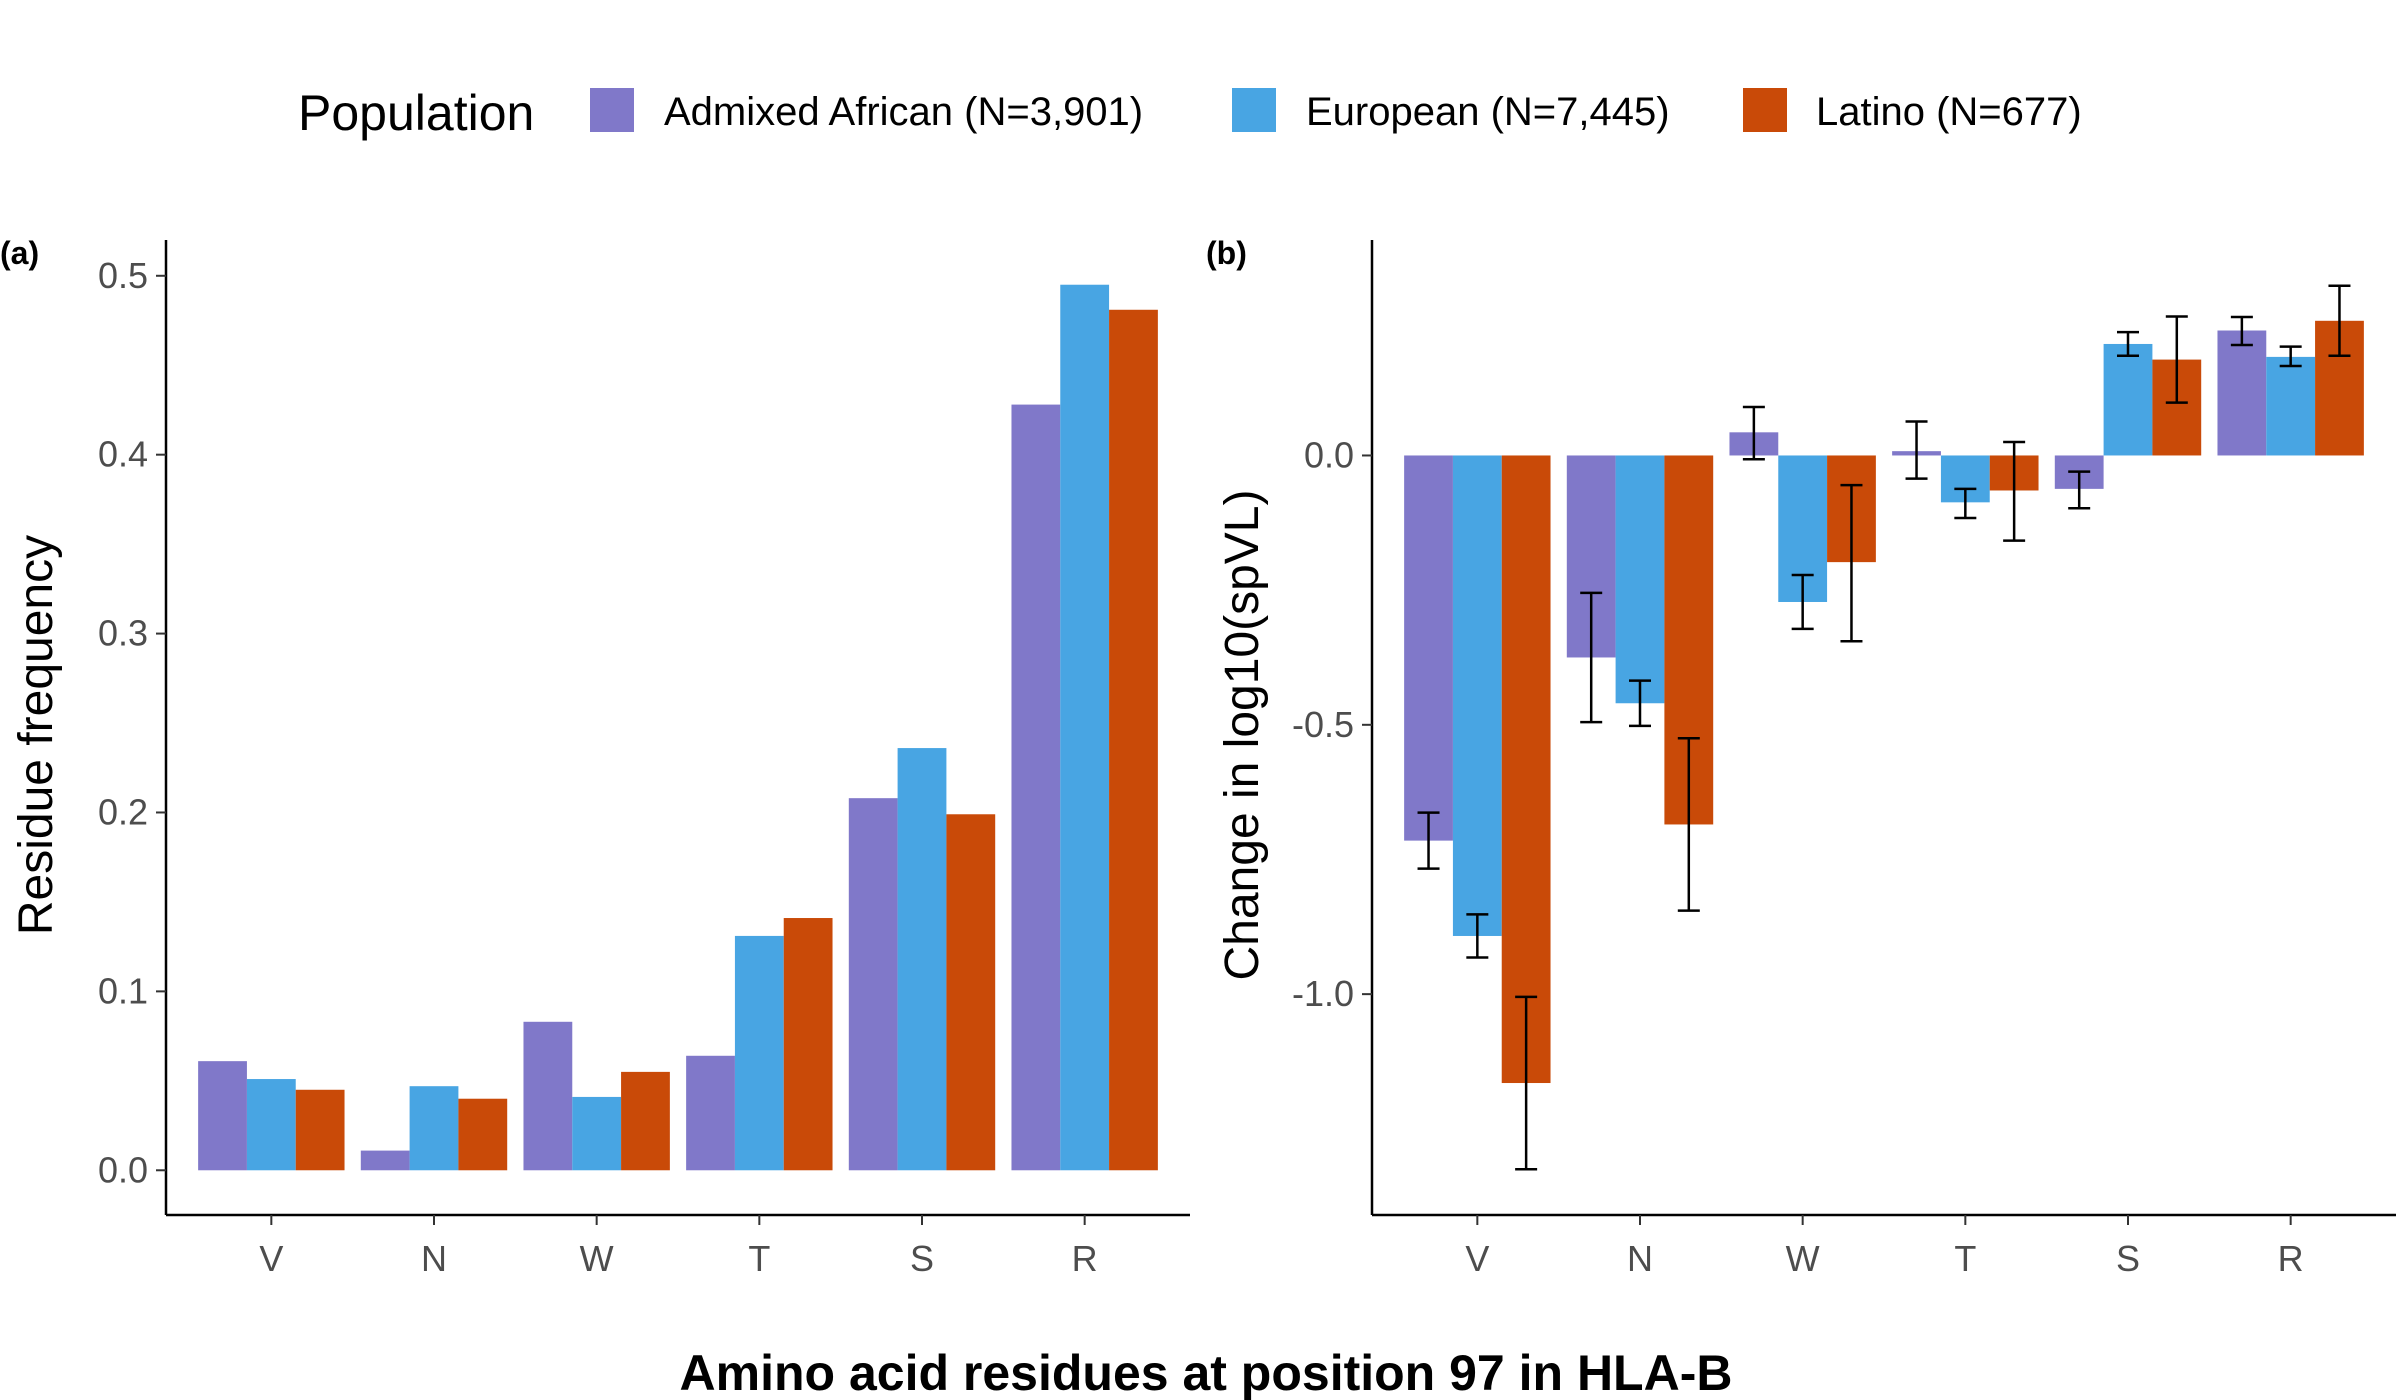 This screenshot has height=1400, width=2400. Describe the element at coordinates (1323, 993) in the screenshot. I see `panel-b-y-tick-label: -1.0` at that location.